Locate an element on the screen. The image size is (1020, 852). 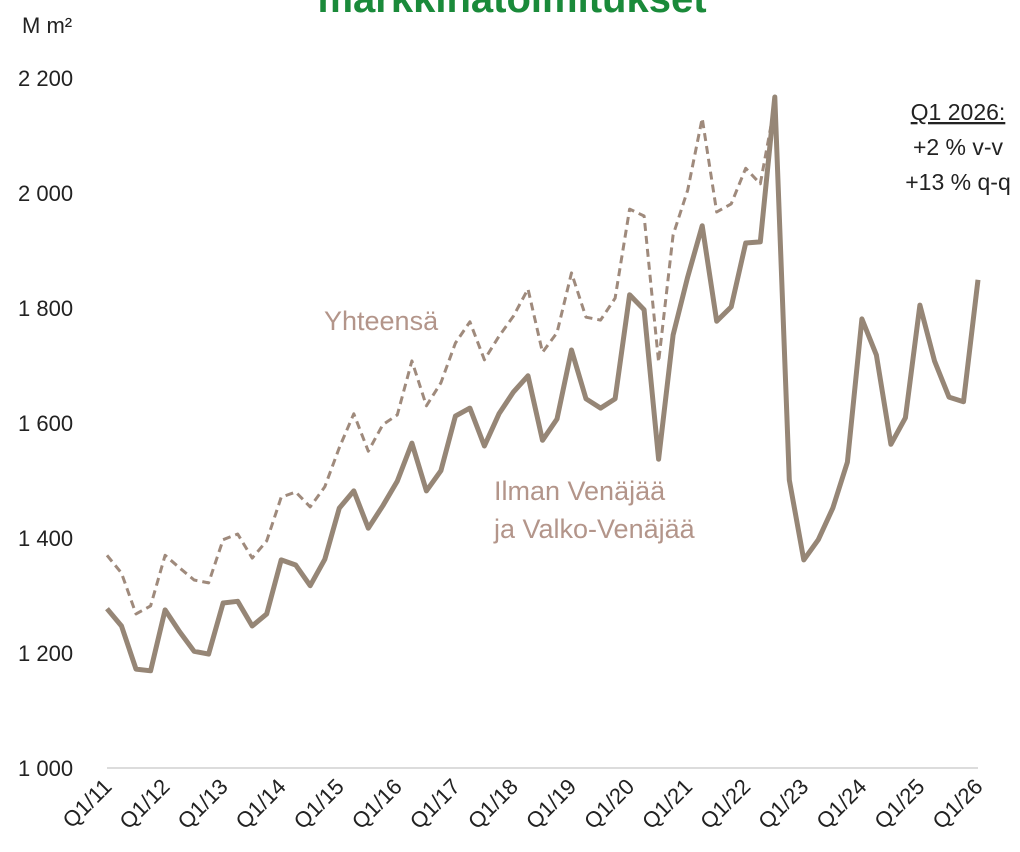
x-tick-label: Q1/20 is located at coordinates (609, 804).